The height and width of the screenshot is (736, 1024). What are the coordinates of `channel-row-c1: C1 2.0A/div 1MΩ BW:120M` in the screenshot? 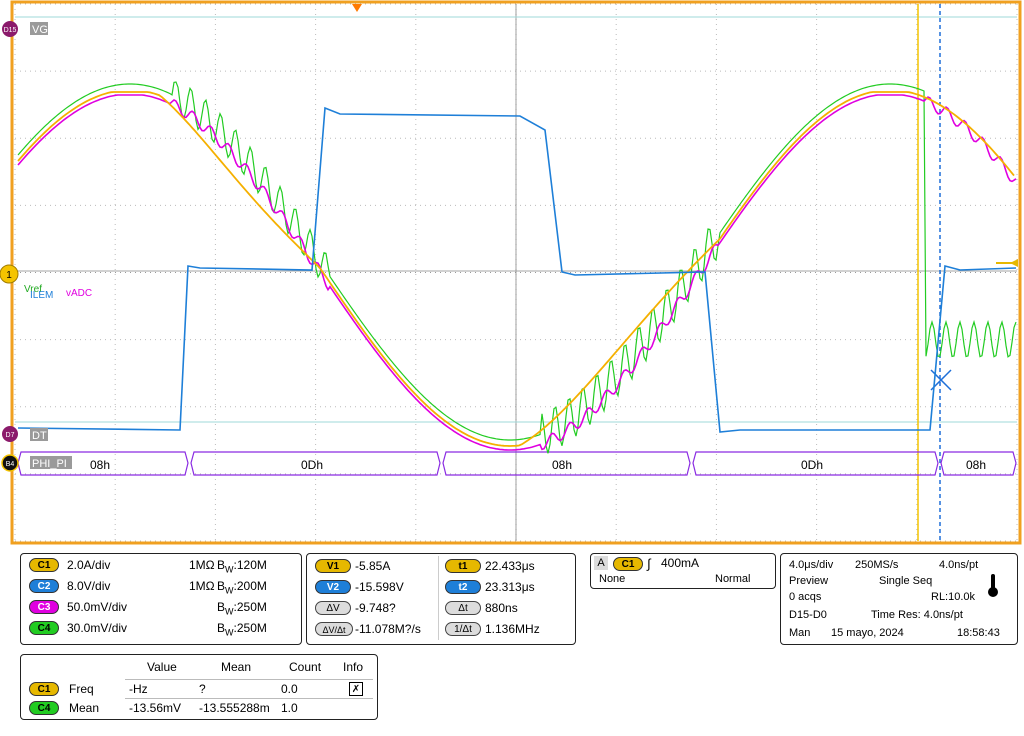 It's located at (161, 565).